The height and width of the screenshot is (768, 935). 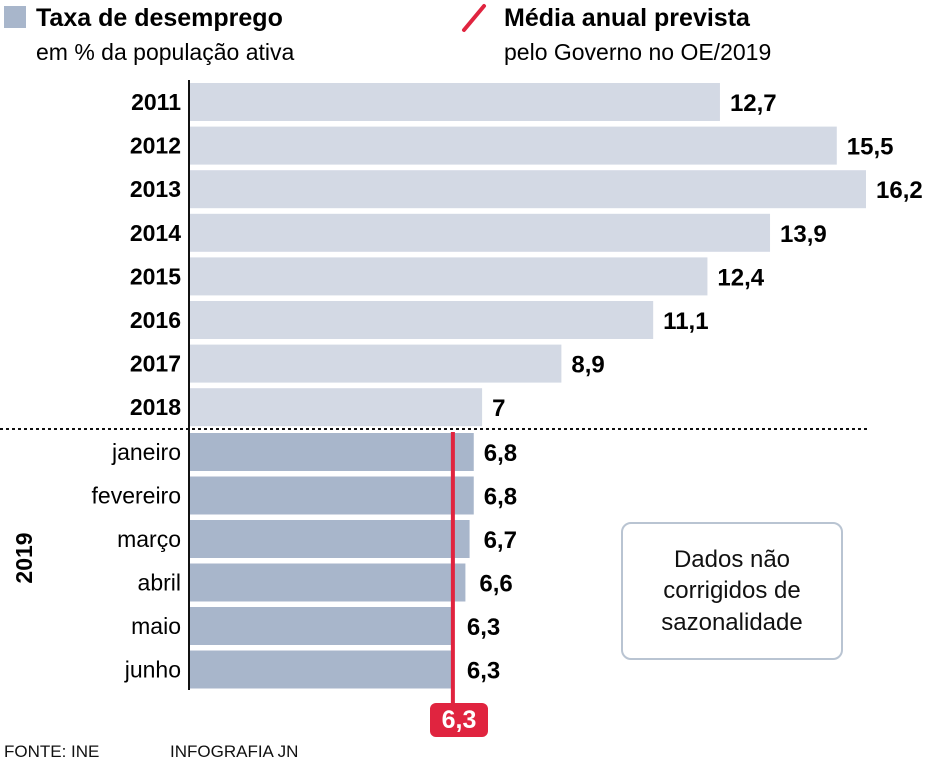 What do you see at coordinates (899, 190) in the screenshot?
I see `value-label-2013: 16,2` at bounding box center [899, 190].